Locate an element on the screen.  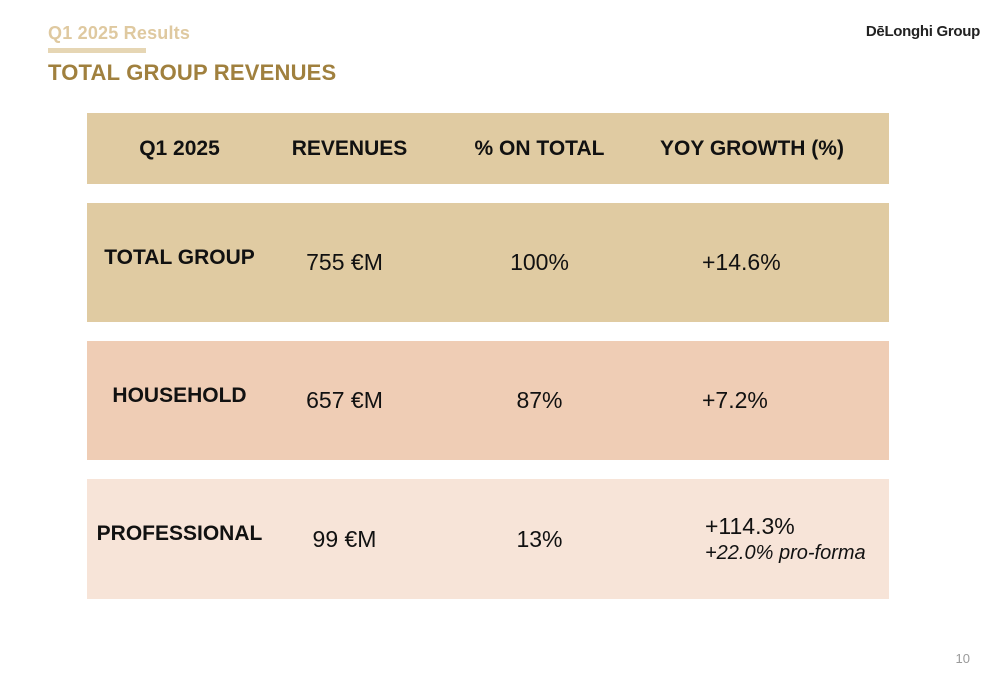
pro-forma-note: +22.0% pro-forma is located at coordinates (785, 553).